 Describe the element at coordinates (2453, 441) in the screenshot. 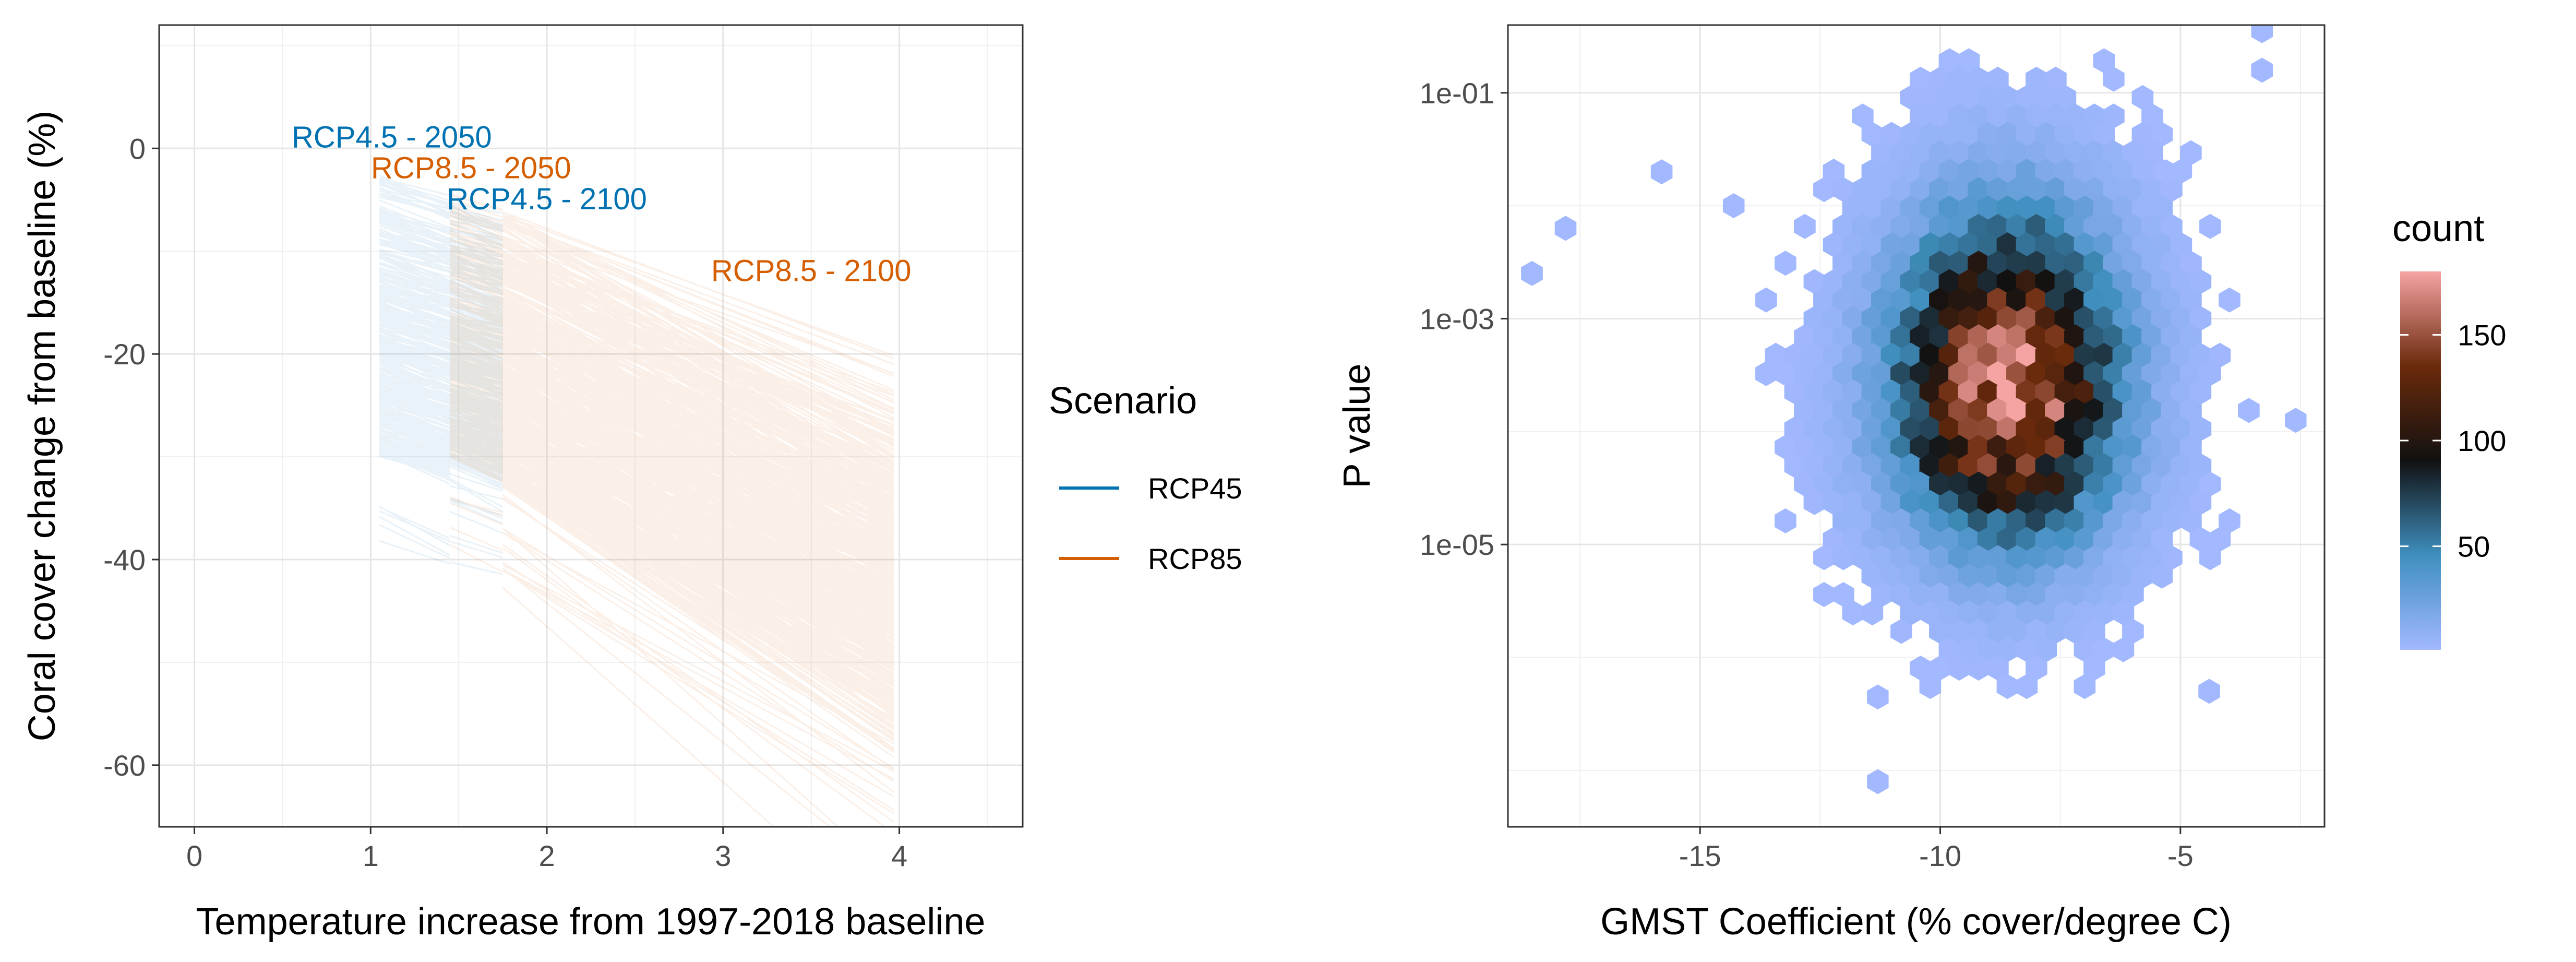

I see `colorbar-ticks: 50 100 150` at that location.